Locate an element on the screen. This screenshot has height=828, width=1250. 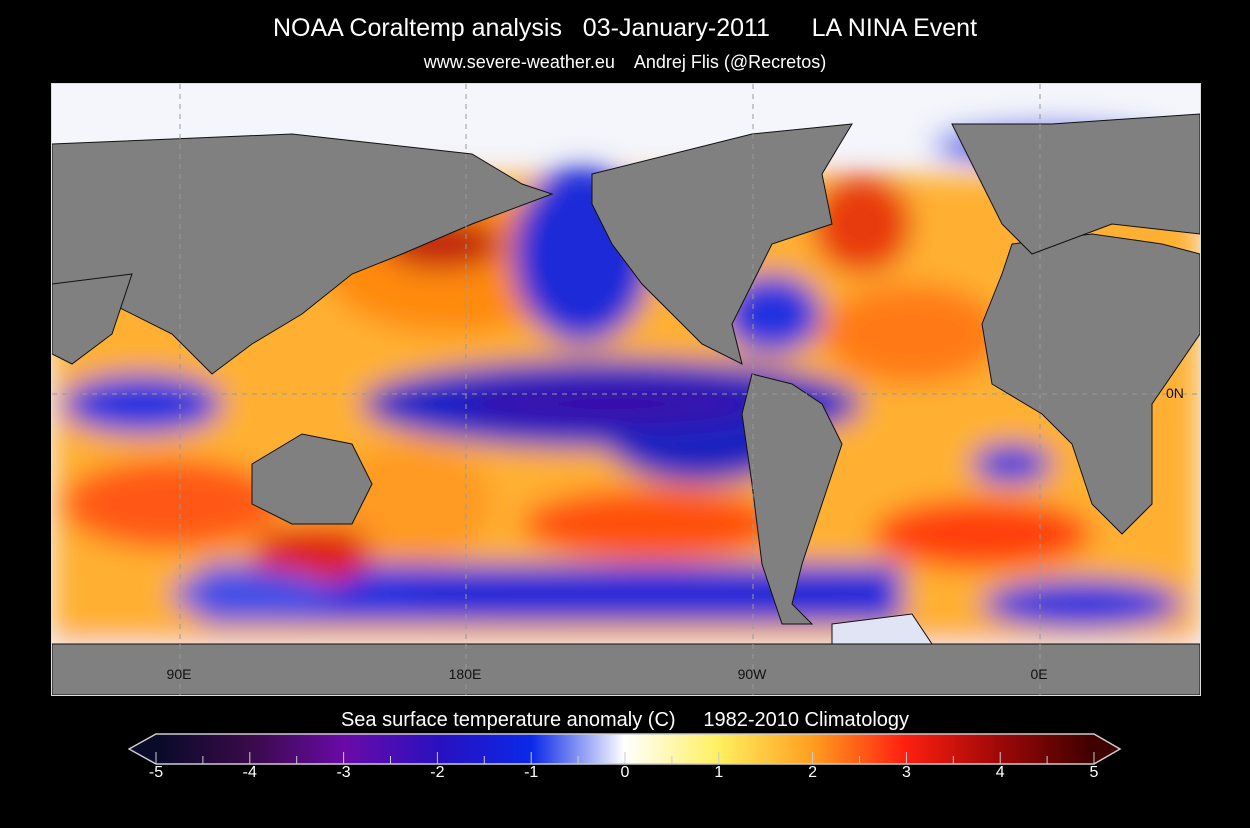
colorbar-tick-label: -2 is located at coordinates (437, 772).